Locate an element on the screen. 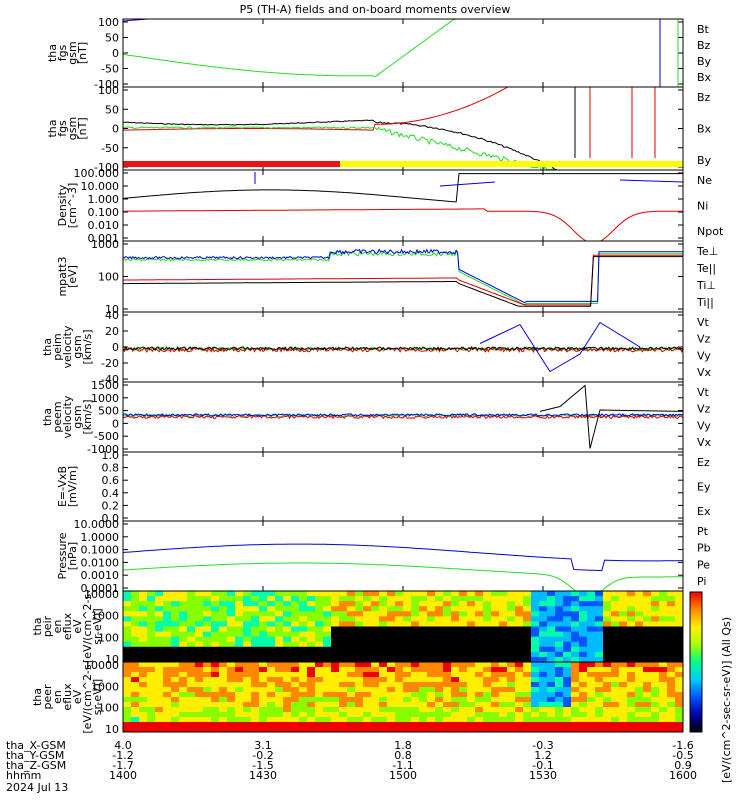 The image size is (750, 800). ytick-label: 100.000 is located at coordinates (97, 173).